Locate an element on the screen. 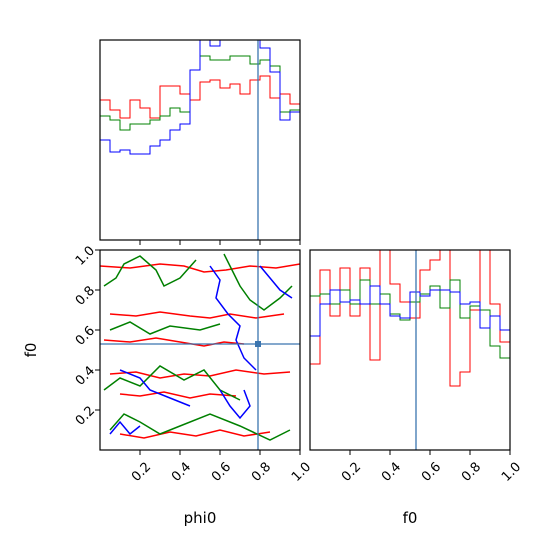 The width and height of the screenshot is (550, 550). contour-frame is located at coordinates (200, 350).